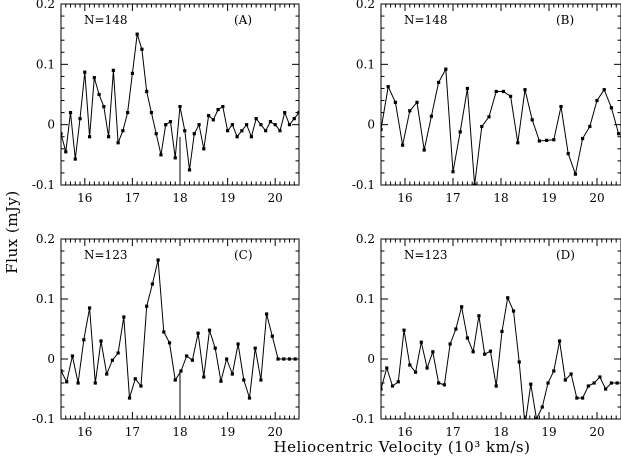 Image resolution: width=621 pixels, height=459 pixels. Describe the element at coordinates (275, 432) in the screenshot. I see `panel-c-x-tick-label: 20` at that location.